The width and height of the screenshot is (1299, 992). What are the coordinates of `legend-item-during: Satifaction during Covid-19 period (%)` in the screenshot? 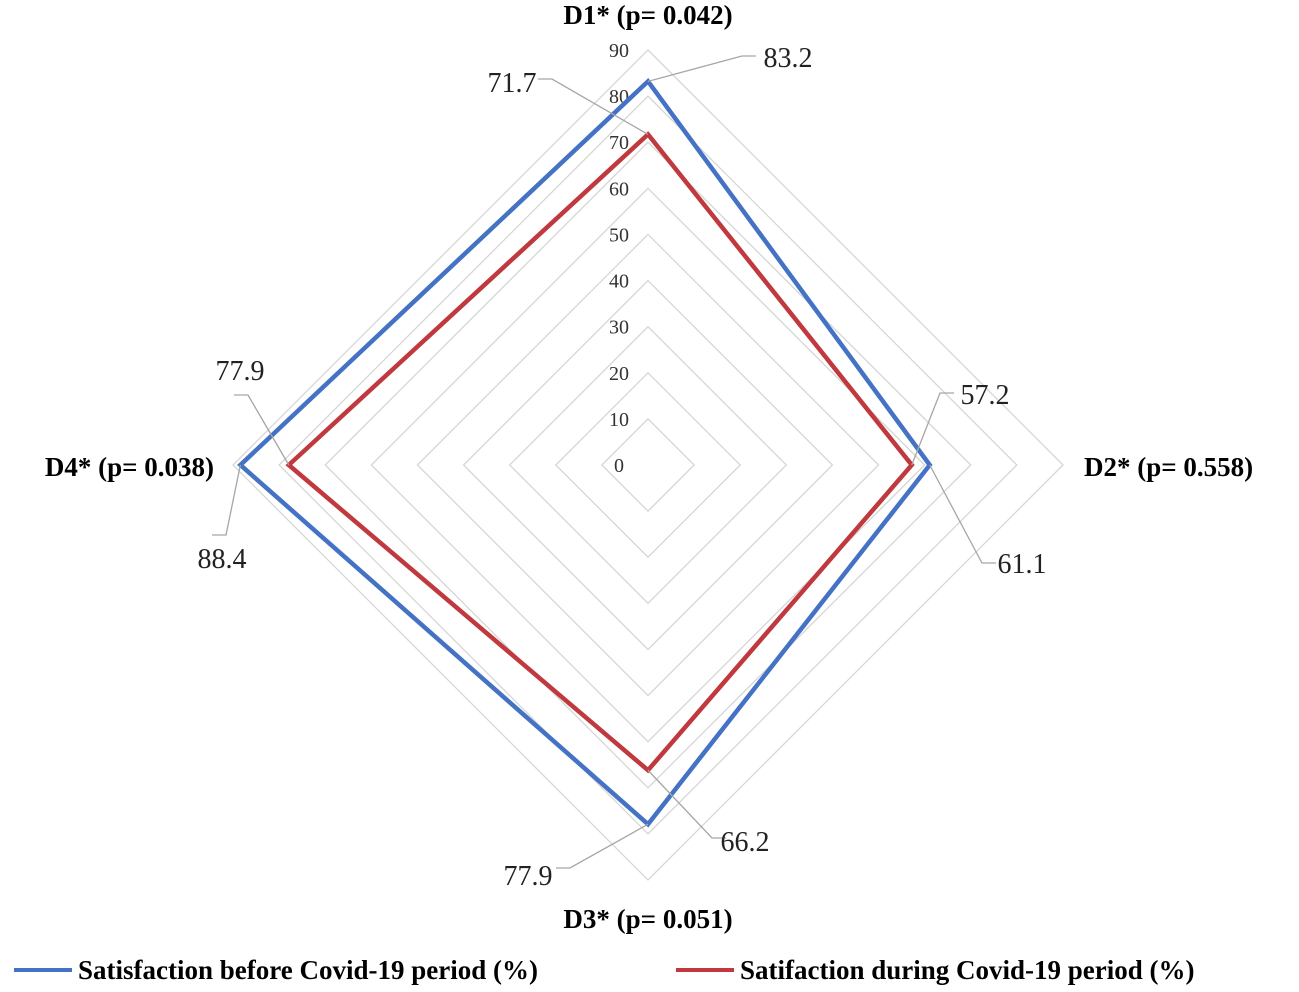 It's located at (935, 970).